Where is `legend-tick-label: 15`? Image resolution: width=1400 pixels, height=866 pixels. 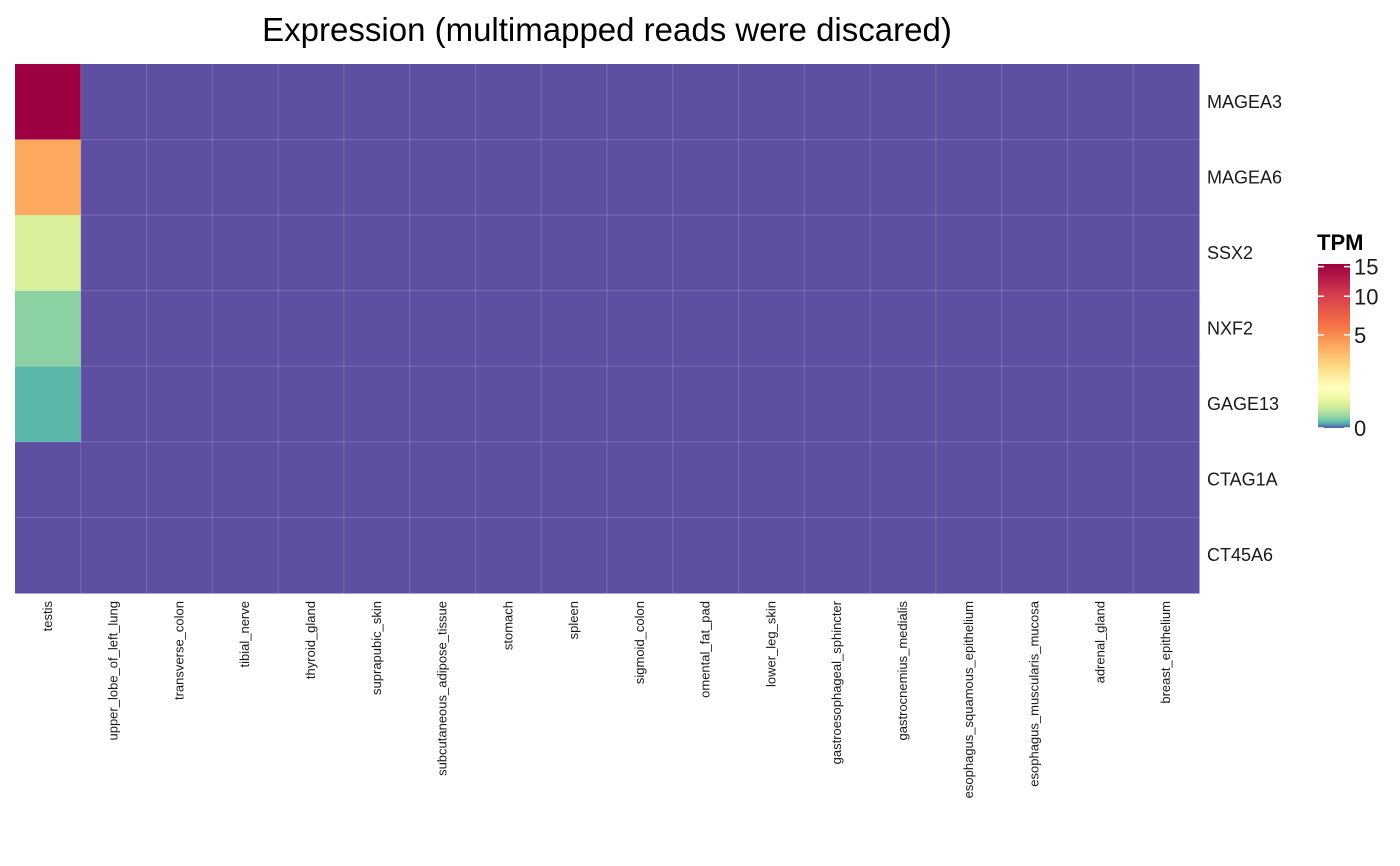
legend-tick-label: 15 is located at coordinates (1366, 267).